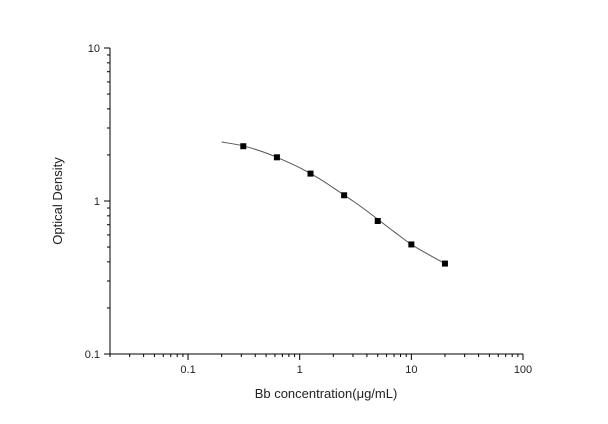  Describe the element at coordinates (411, 370) in the screenshot. I see `x-tick-label: 10` at that location.